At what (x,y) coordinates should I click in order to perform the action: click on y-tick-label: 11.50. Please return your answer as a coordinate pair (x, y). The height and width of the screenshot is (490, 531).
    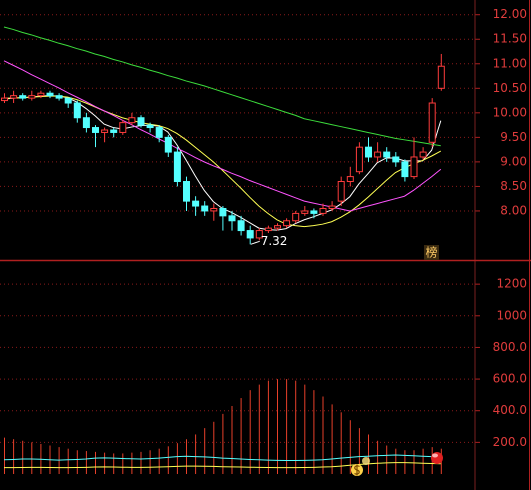
    Looking at the image, I should click on (510, 39).